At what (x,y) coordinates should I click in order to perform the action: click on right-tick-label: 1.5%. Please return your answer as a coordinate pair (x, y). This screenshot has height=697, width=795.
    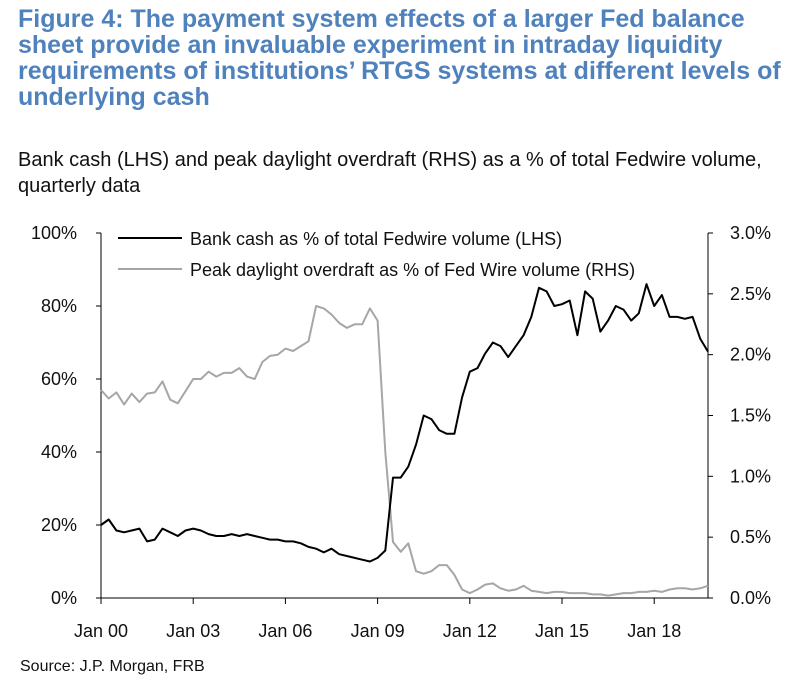
    Looking at the image, I should click on (750, 416).